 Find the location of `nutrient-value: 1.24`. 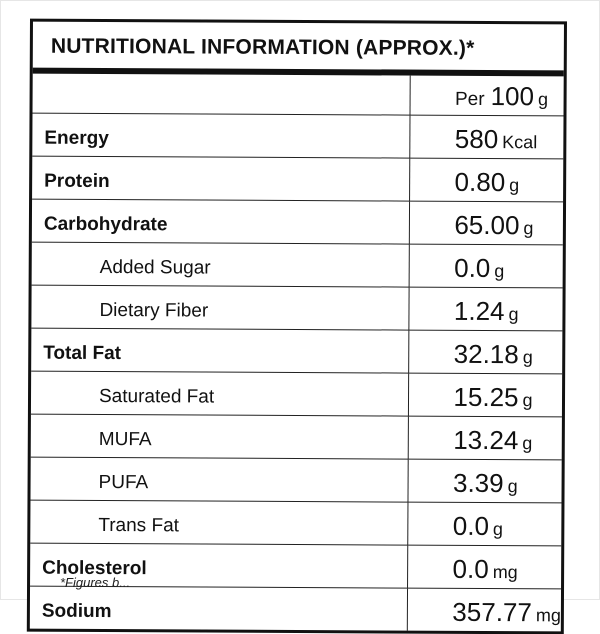

nutrient-value: 1.24 is located at coordinates (479, 311).